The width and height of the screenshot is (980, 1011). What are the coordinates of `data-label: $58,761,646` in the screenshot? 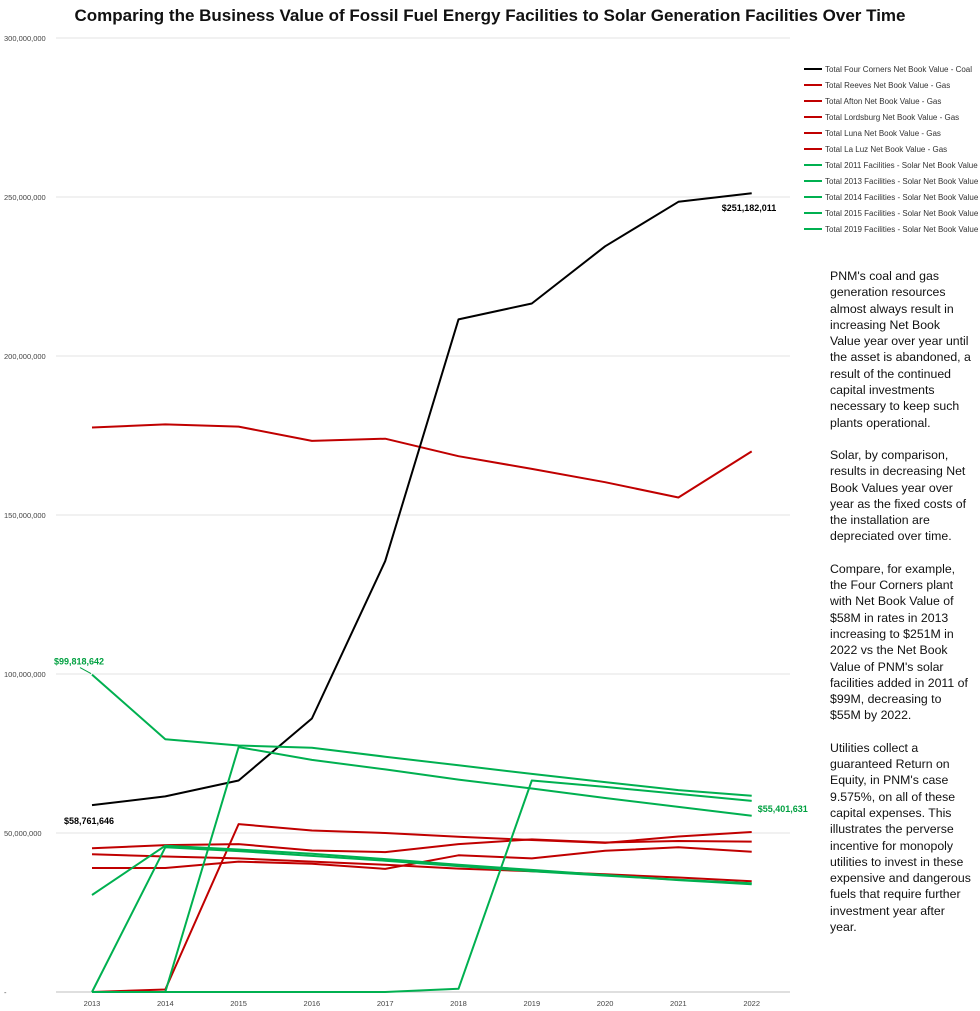 It's located at (89, 821).